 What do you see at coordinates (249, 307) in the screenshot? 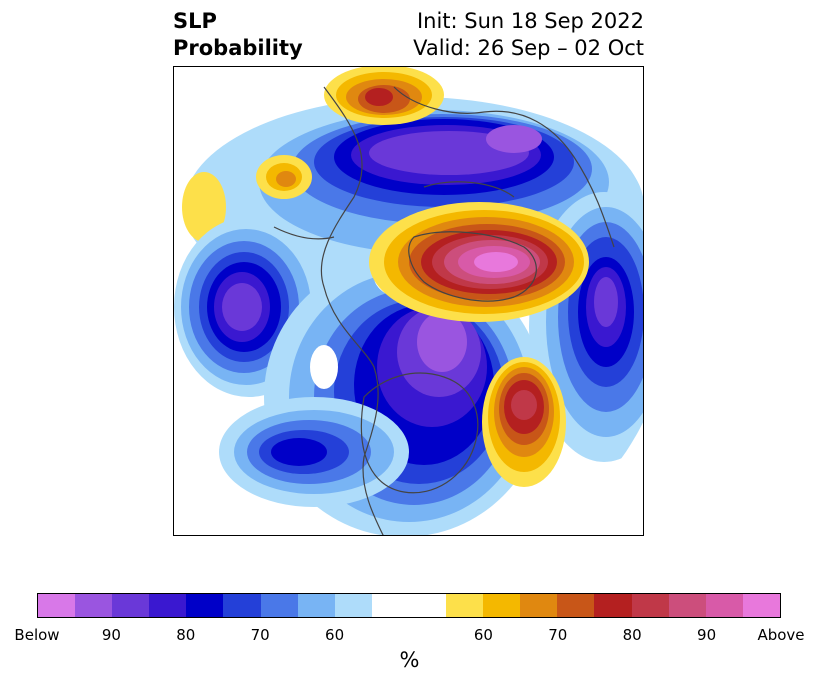
I see `below-anomaly-north-atlantic` at bounding box center [249, 307].